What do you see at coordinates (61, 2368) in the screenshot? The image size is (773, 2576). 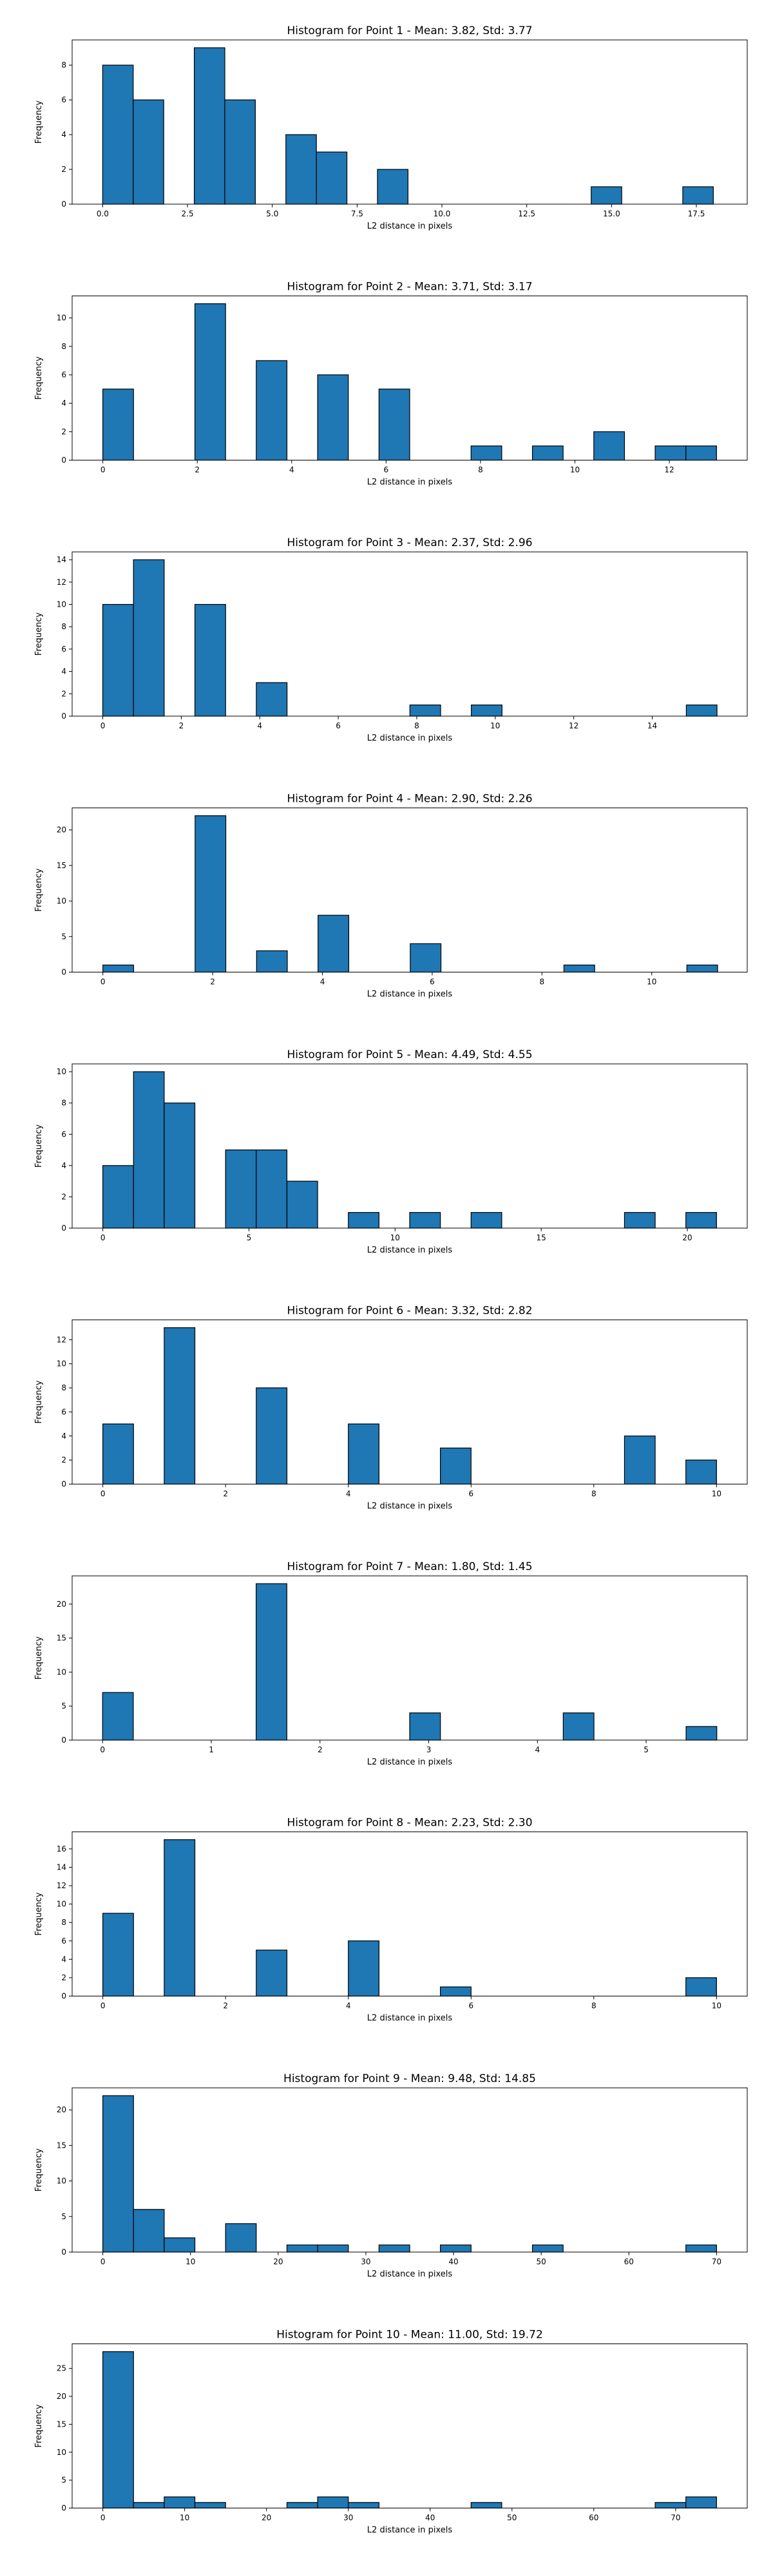 I see `y-tick-label: 25` at bounding box center [61, 2368].